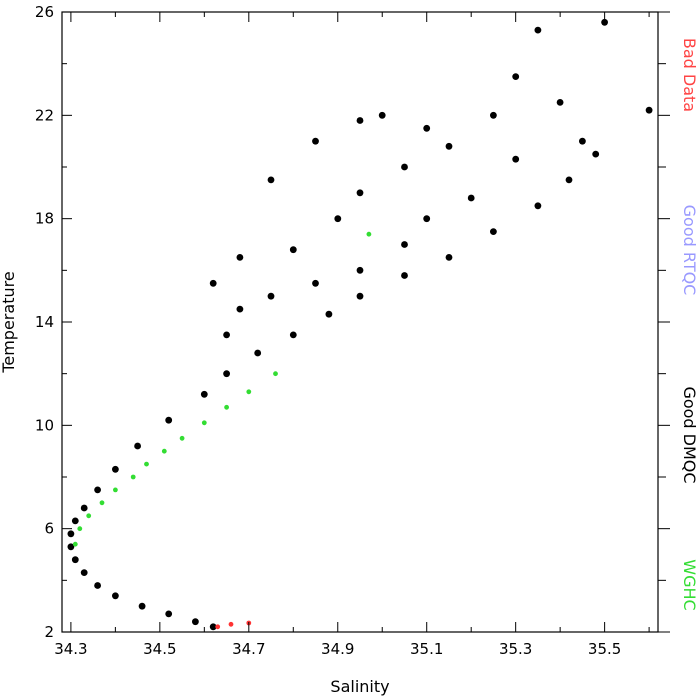  I want to click on legend-entry: Good RTQC, so click(689, 250).